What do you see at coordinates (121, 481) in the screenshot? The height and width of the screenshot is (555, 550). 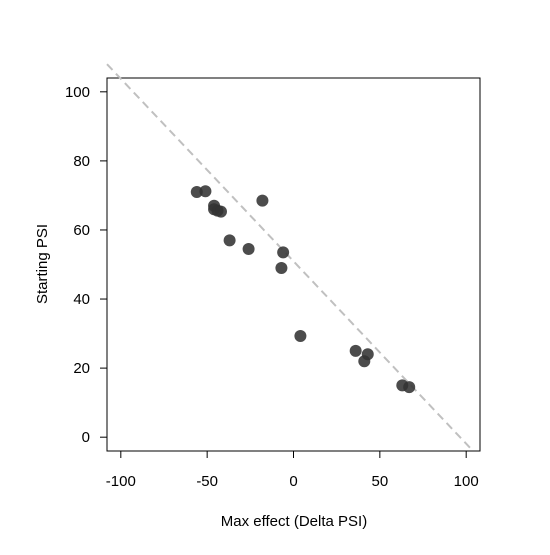 I see `x-tick-label: -100` at bounding box center [121, 481].